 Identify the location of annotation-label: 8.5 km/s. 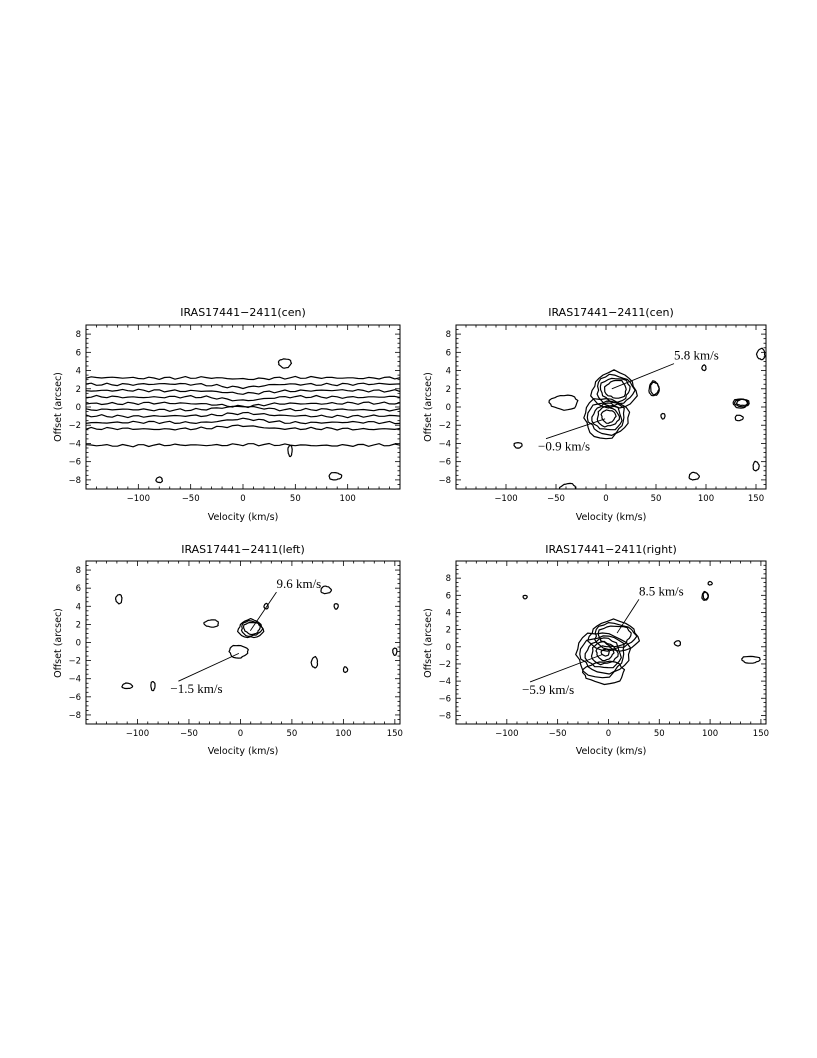
(661, 590).